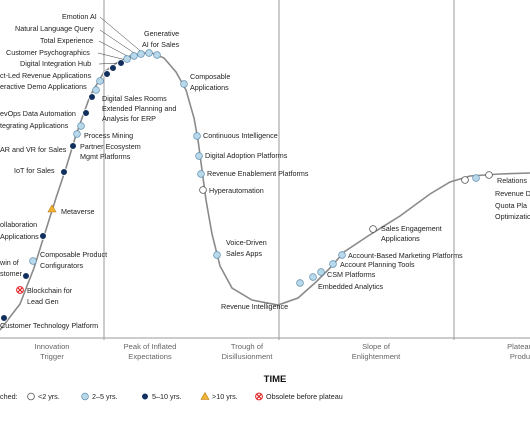  I want to click on marker-revenue-enablement, so click(201, 174).